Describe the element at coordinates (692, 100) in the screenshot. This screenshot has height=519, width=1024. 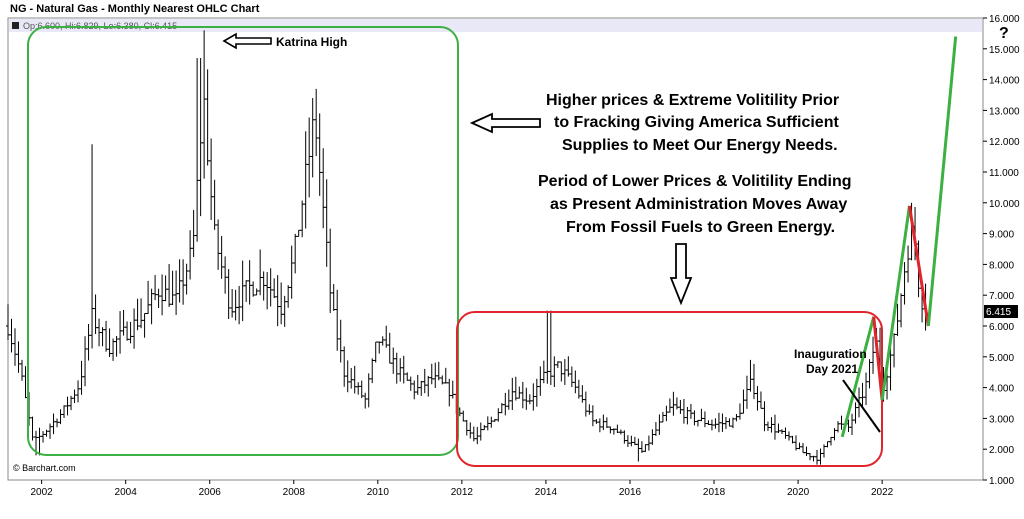
I see `box1-line-1: Higher prices & Extreme Volitility Prior` at that location.